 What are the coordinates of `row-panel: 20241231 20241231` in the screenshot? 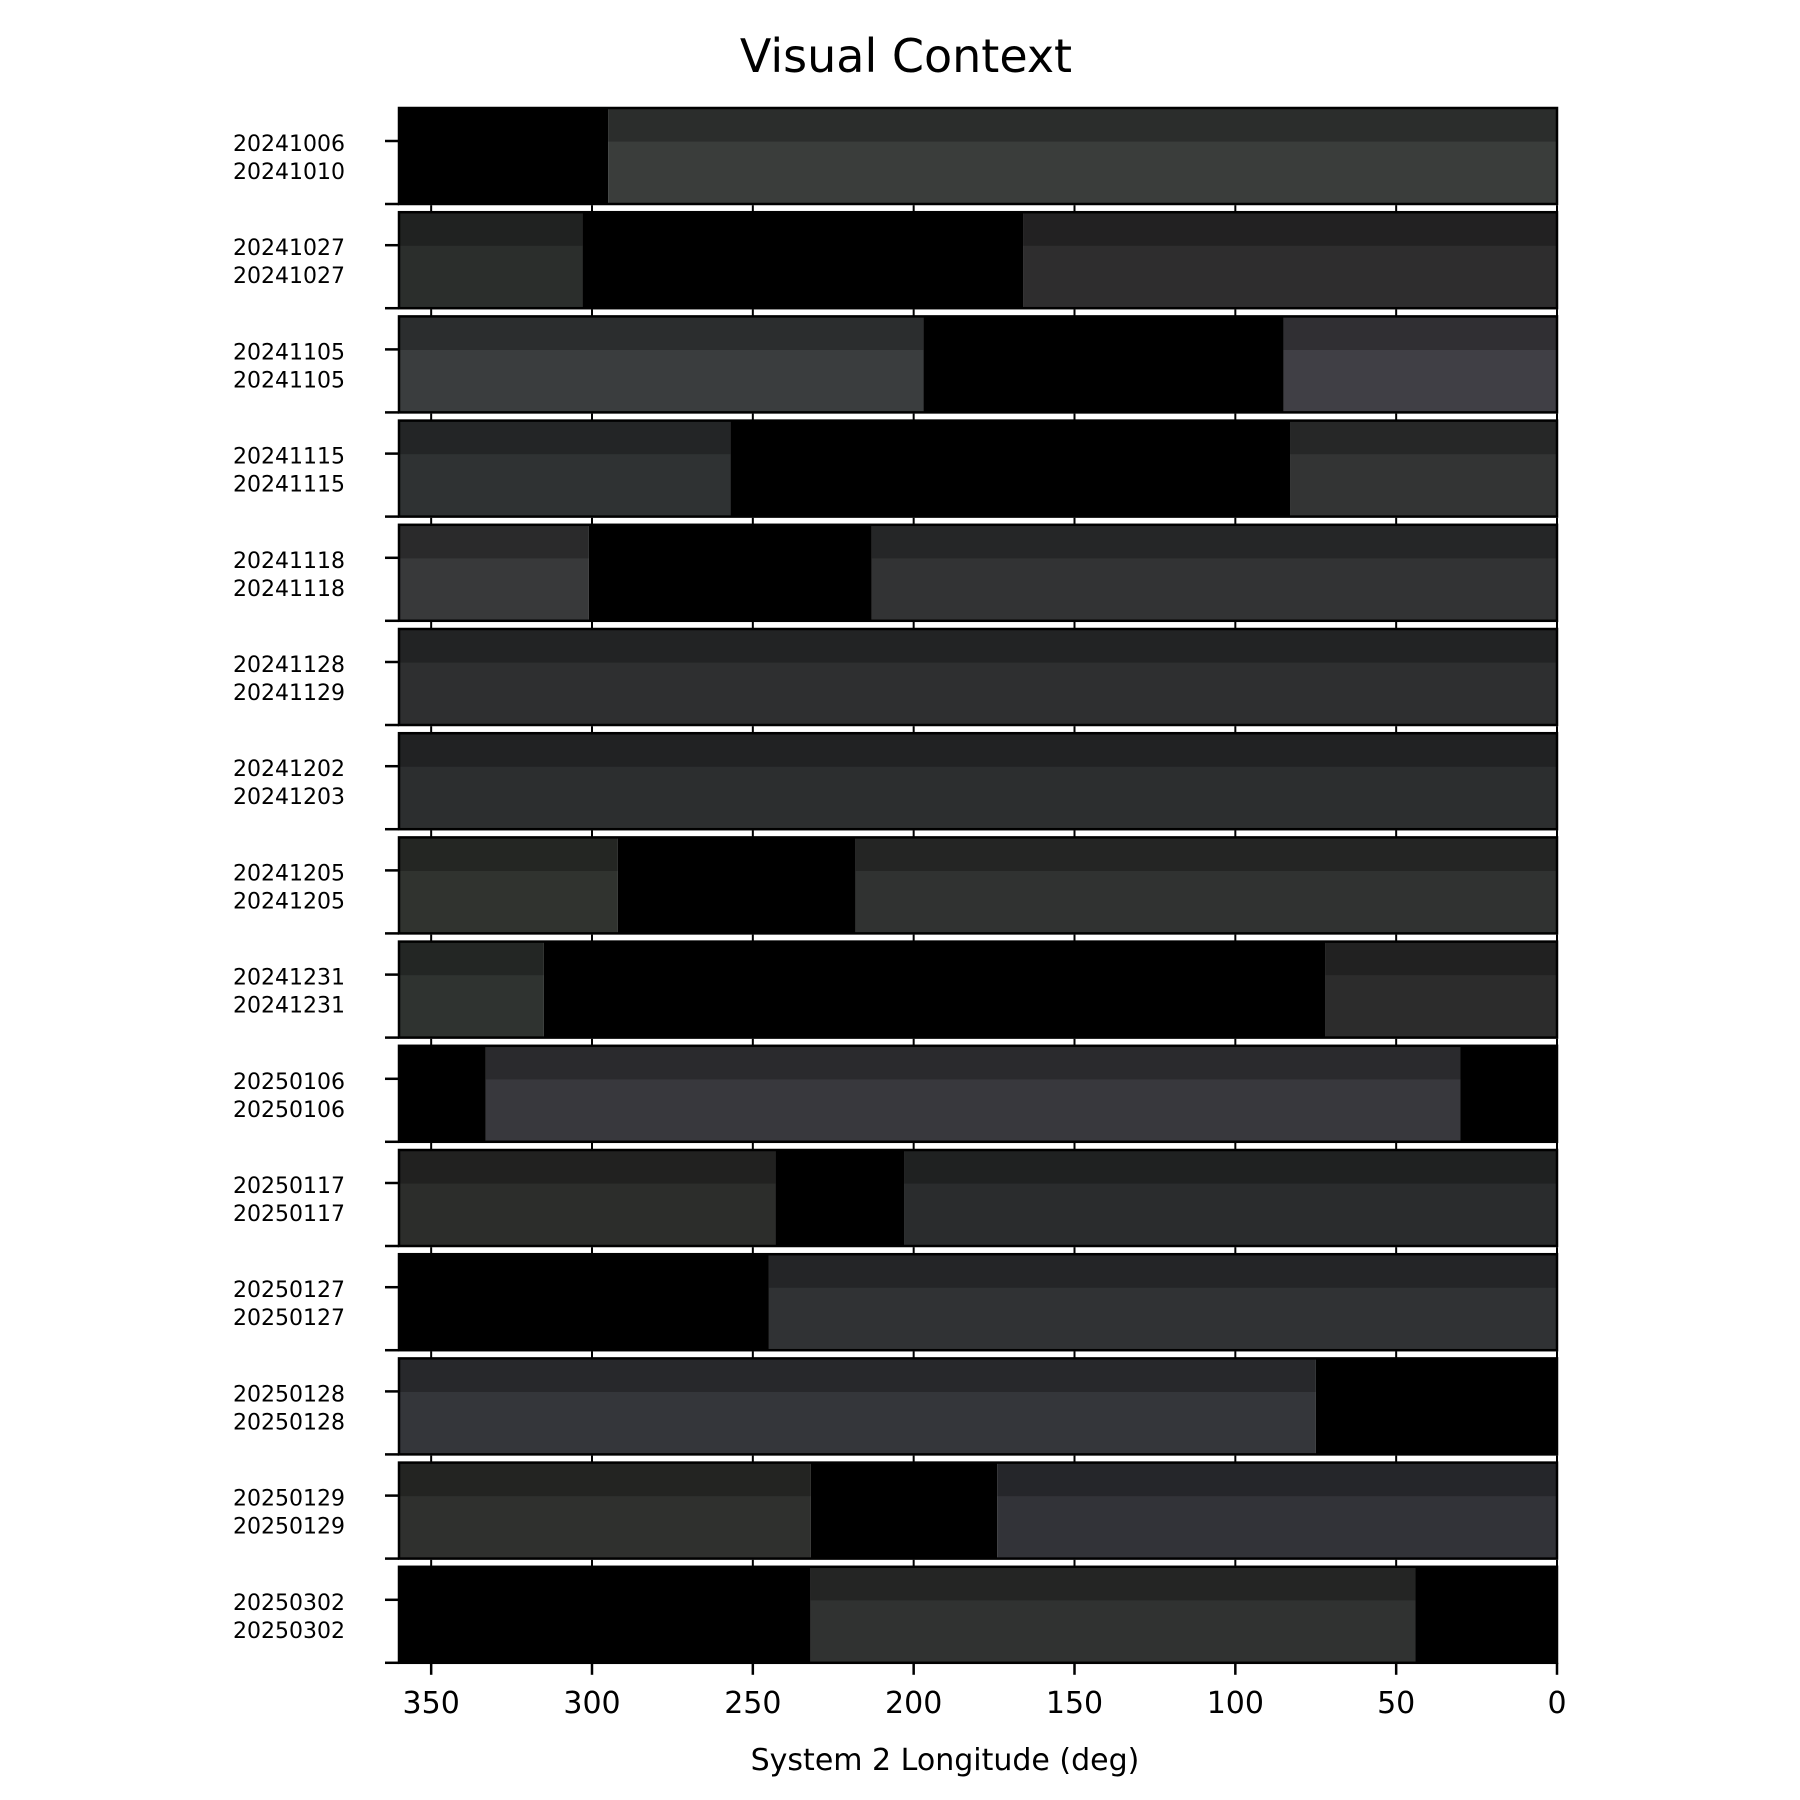 It's located at (896, 986).